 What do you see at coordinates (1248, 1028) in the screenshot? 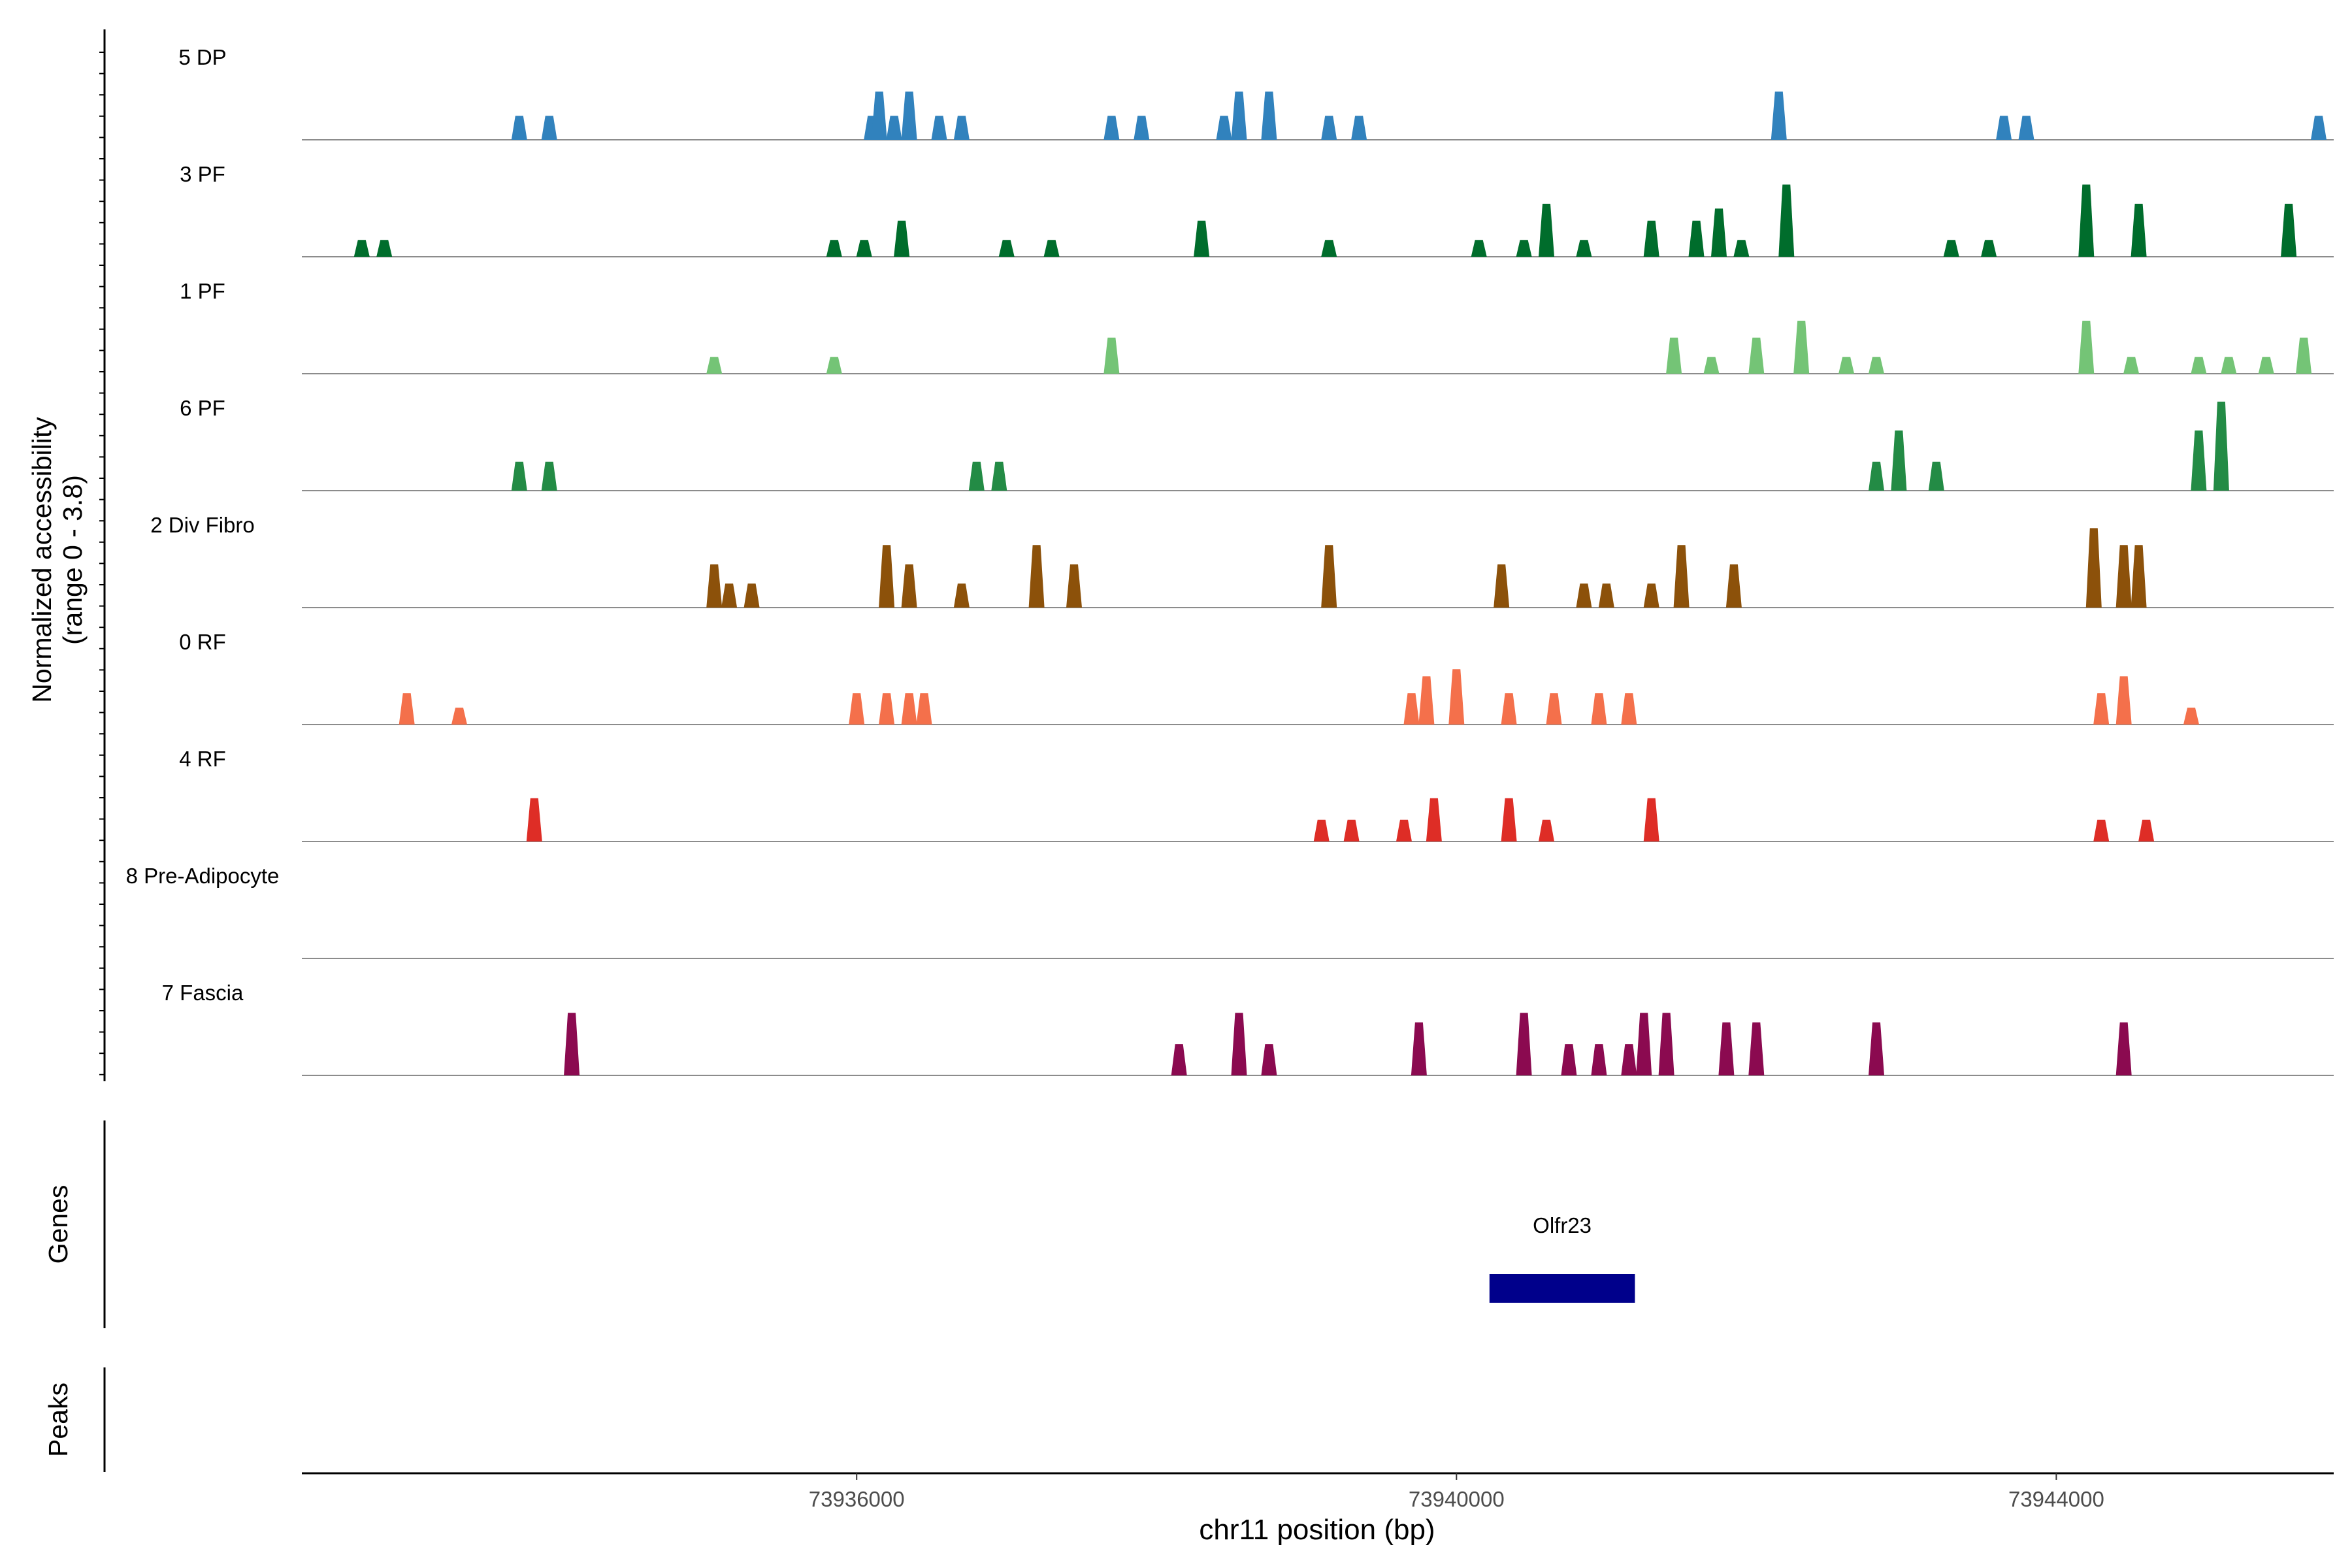
I see `track-7-fascia: 7 Fascia` at bounding box center [1248, 1028].